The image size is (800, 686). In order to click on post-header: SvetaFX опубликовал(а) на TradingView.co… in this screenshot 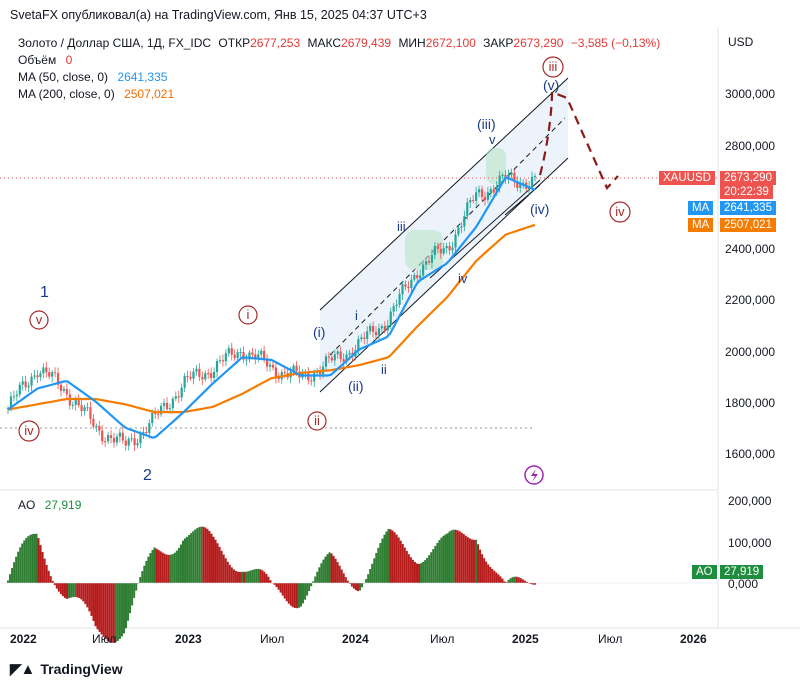, I will do `click(218, 15)`.